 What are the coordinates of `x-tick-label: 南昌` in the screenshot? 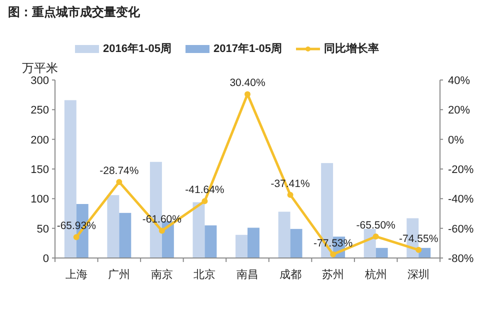 It's located at (247, 274).